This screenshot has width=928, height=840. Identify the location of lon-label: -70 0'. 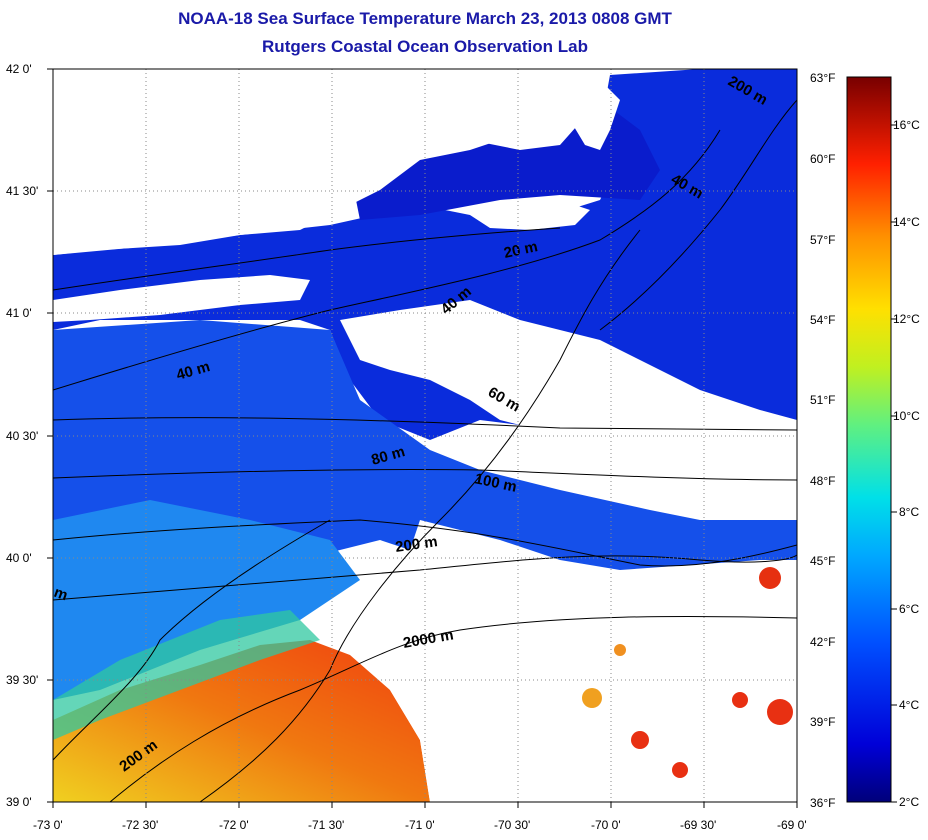
(606, 825).